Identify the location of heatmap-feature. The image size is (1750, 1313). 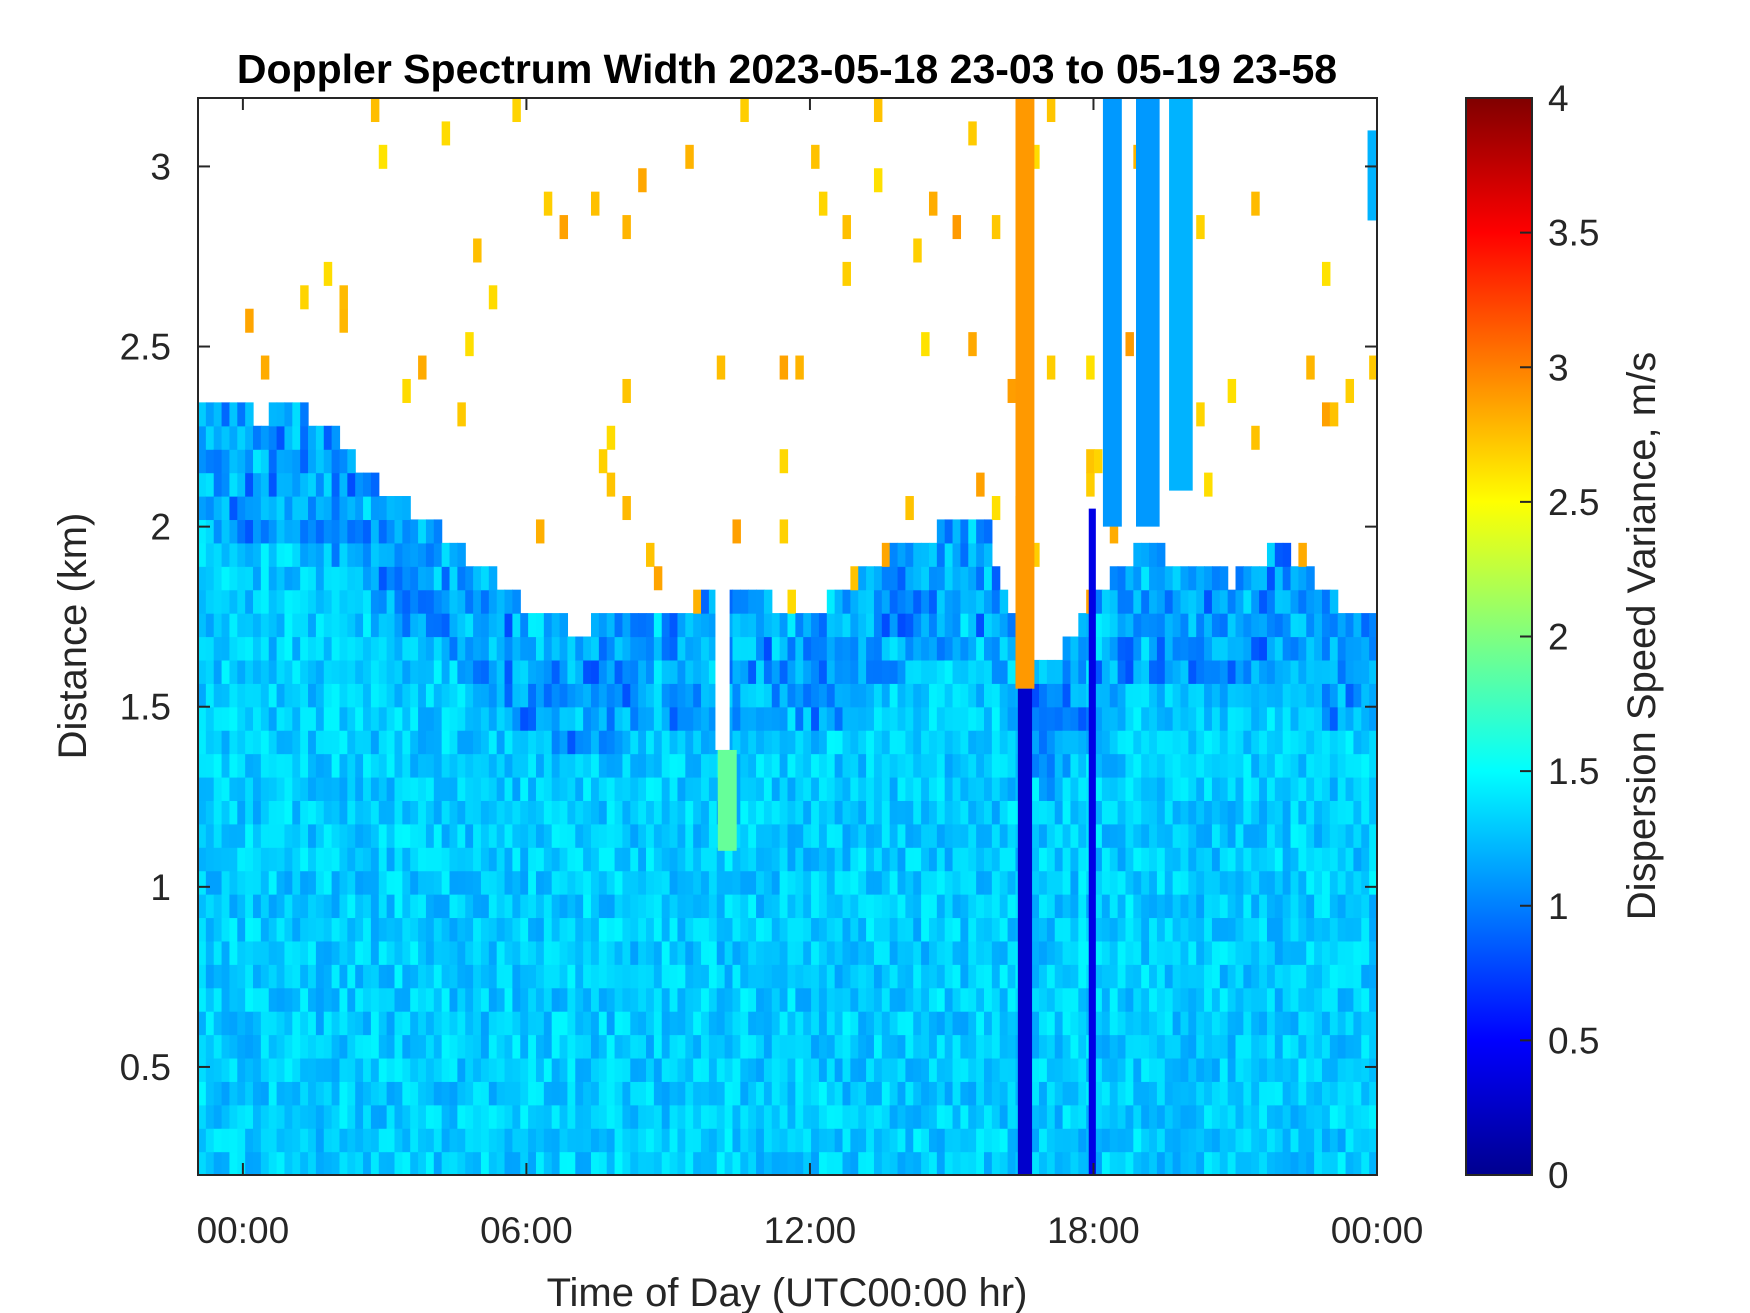
(727, 800).